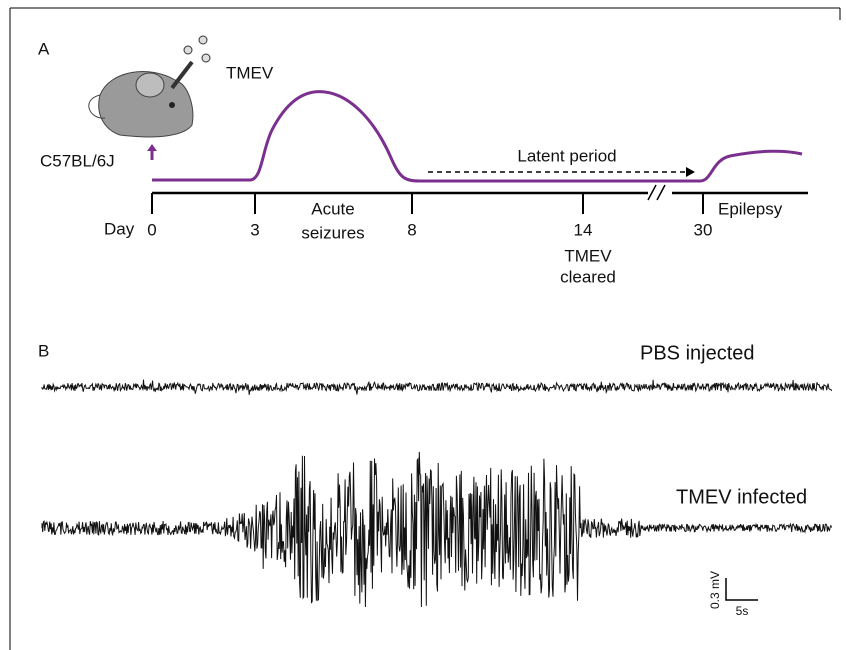 The width and height of the screenshot is (846, 650). What do you see at coordinates (583, 229) in the screenshot?
I see `tick-label: 14` at bounding box center [583, 229].